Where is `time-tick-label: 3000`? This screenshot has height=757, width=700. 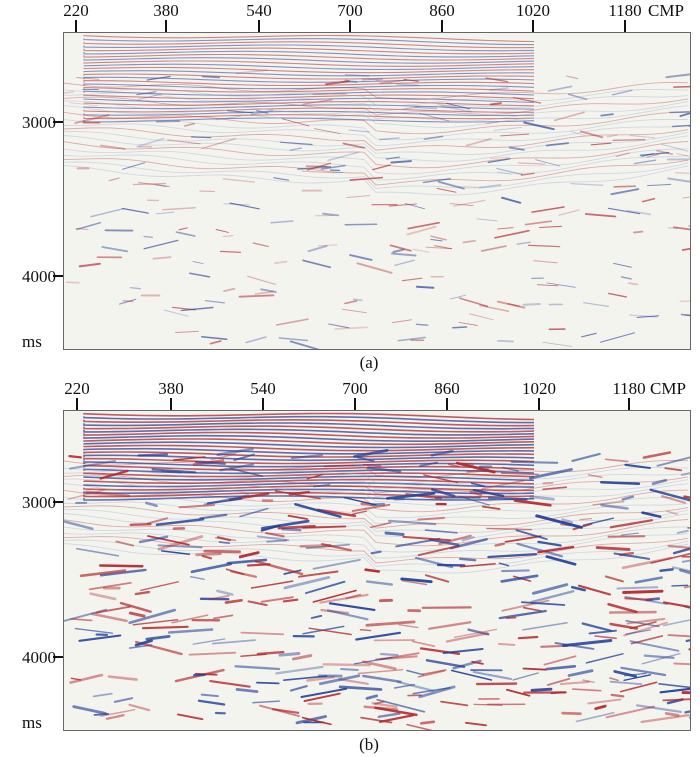 time-tick-label: 3000 is located at coordinates (39, 122).